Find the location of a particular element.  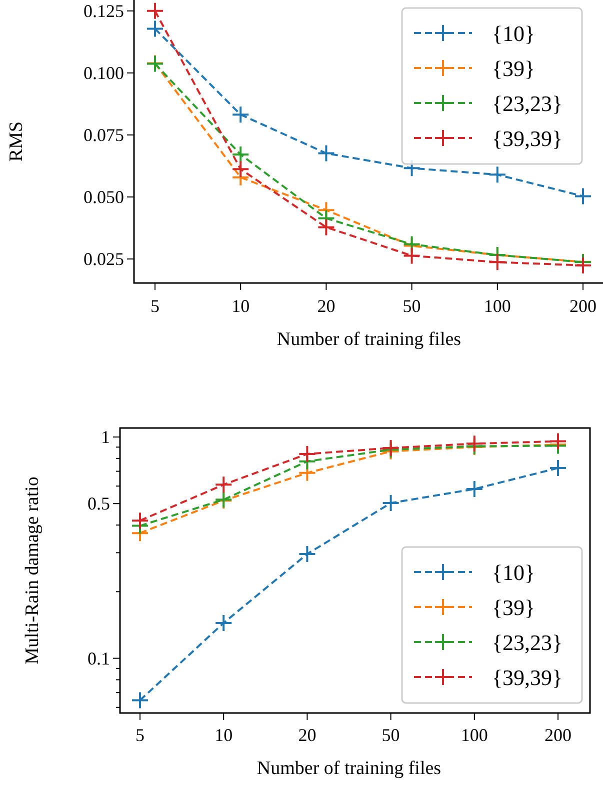

y-tick-label: 0.025 is located at coordinates (104, 258).